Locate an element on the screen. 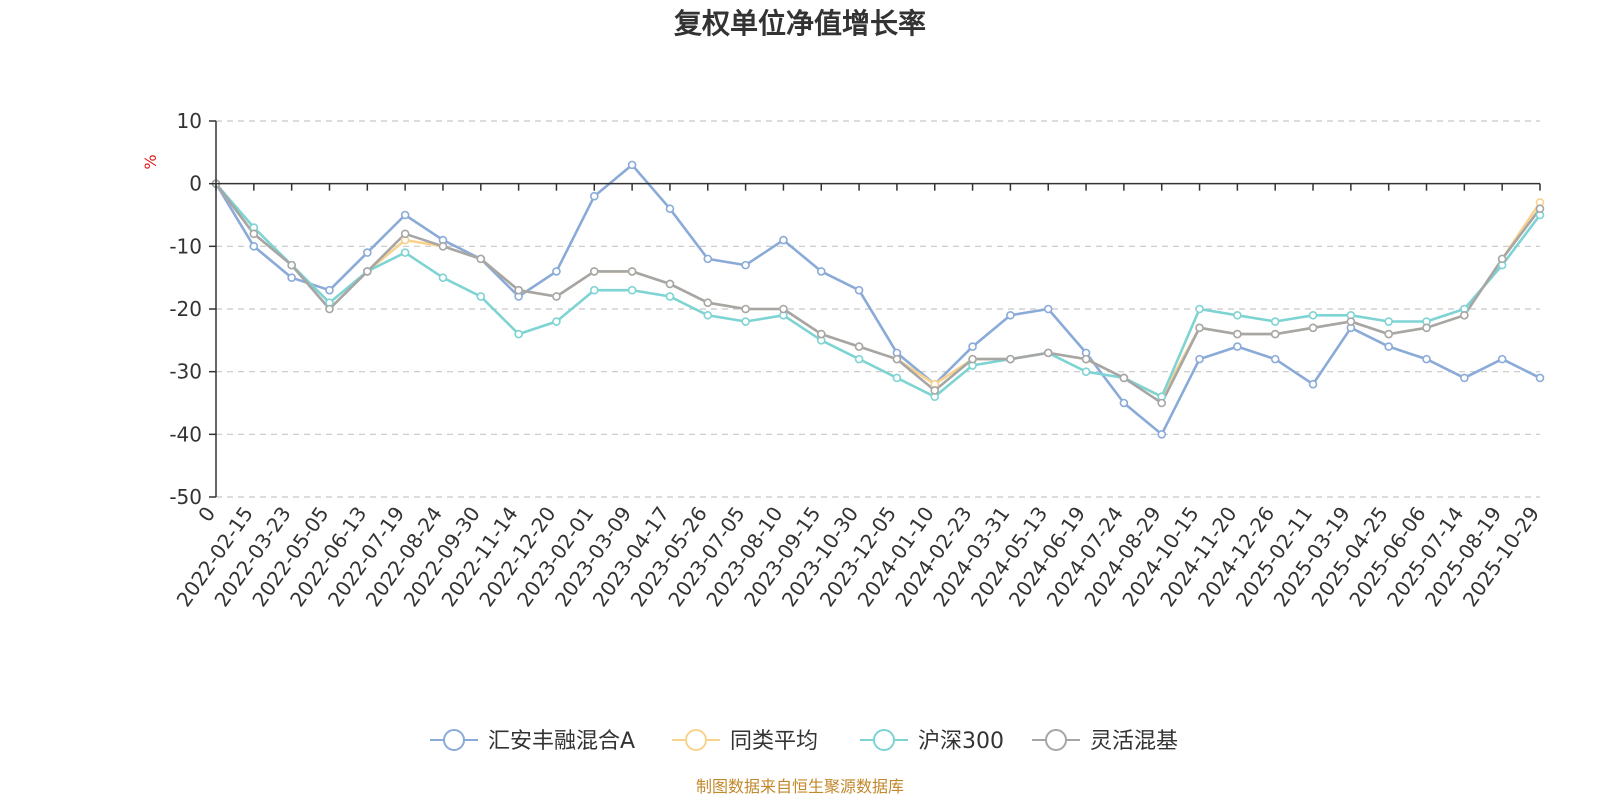 This screenshot has width=1600, height=800. legend-label: 汇安丰融混合A is located at coordinates (561, 741).